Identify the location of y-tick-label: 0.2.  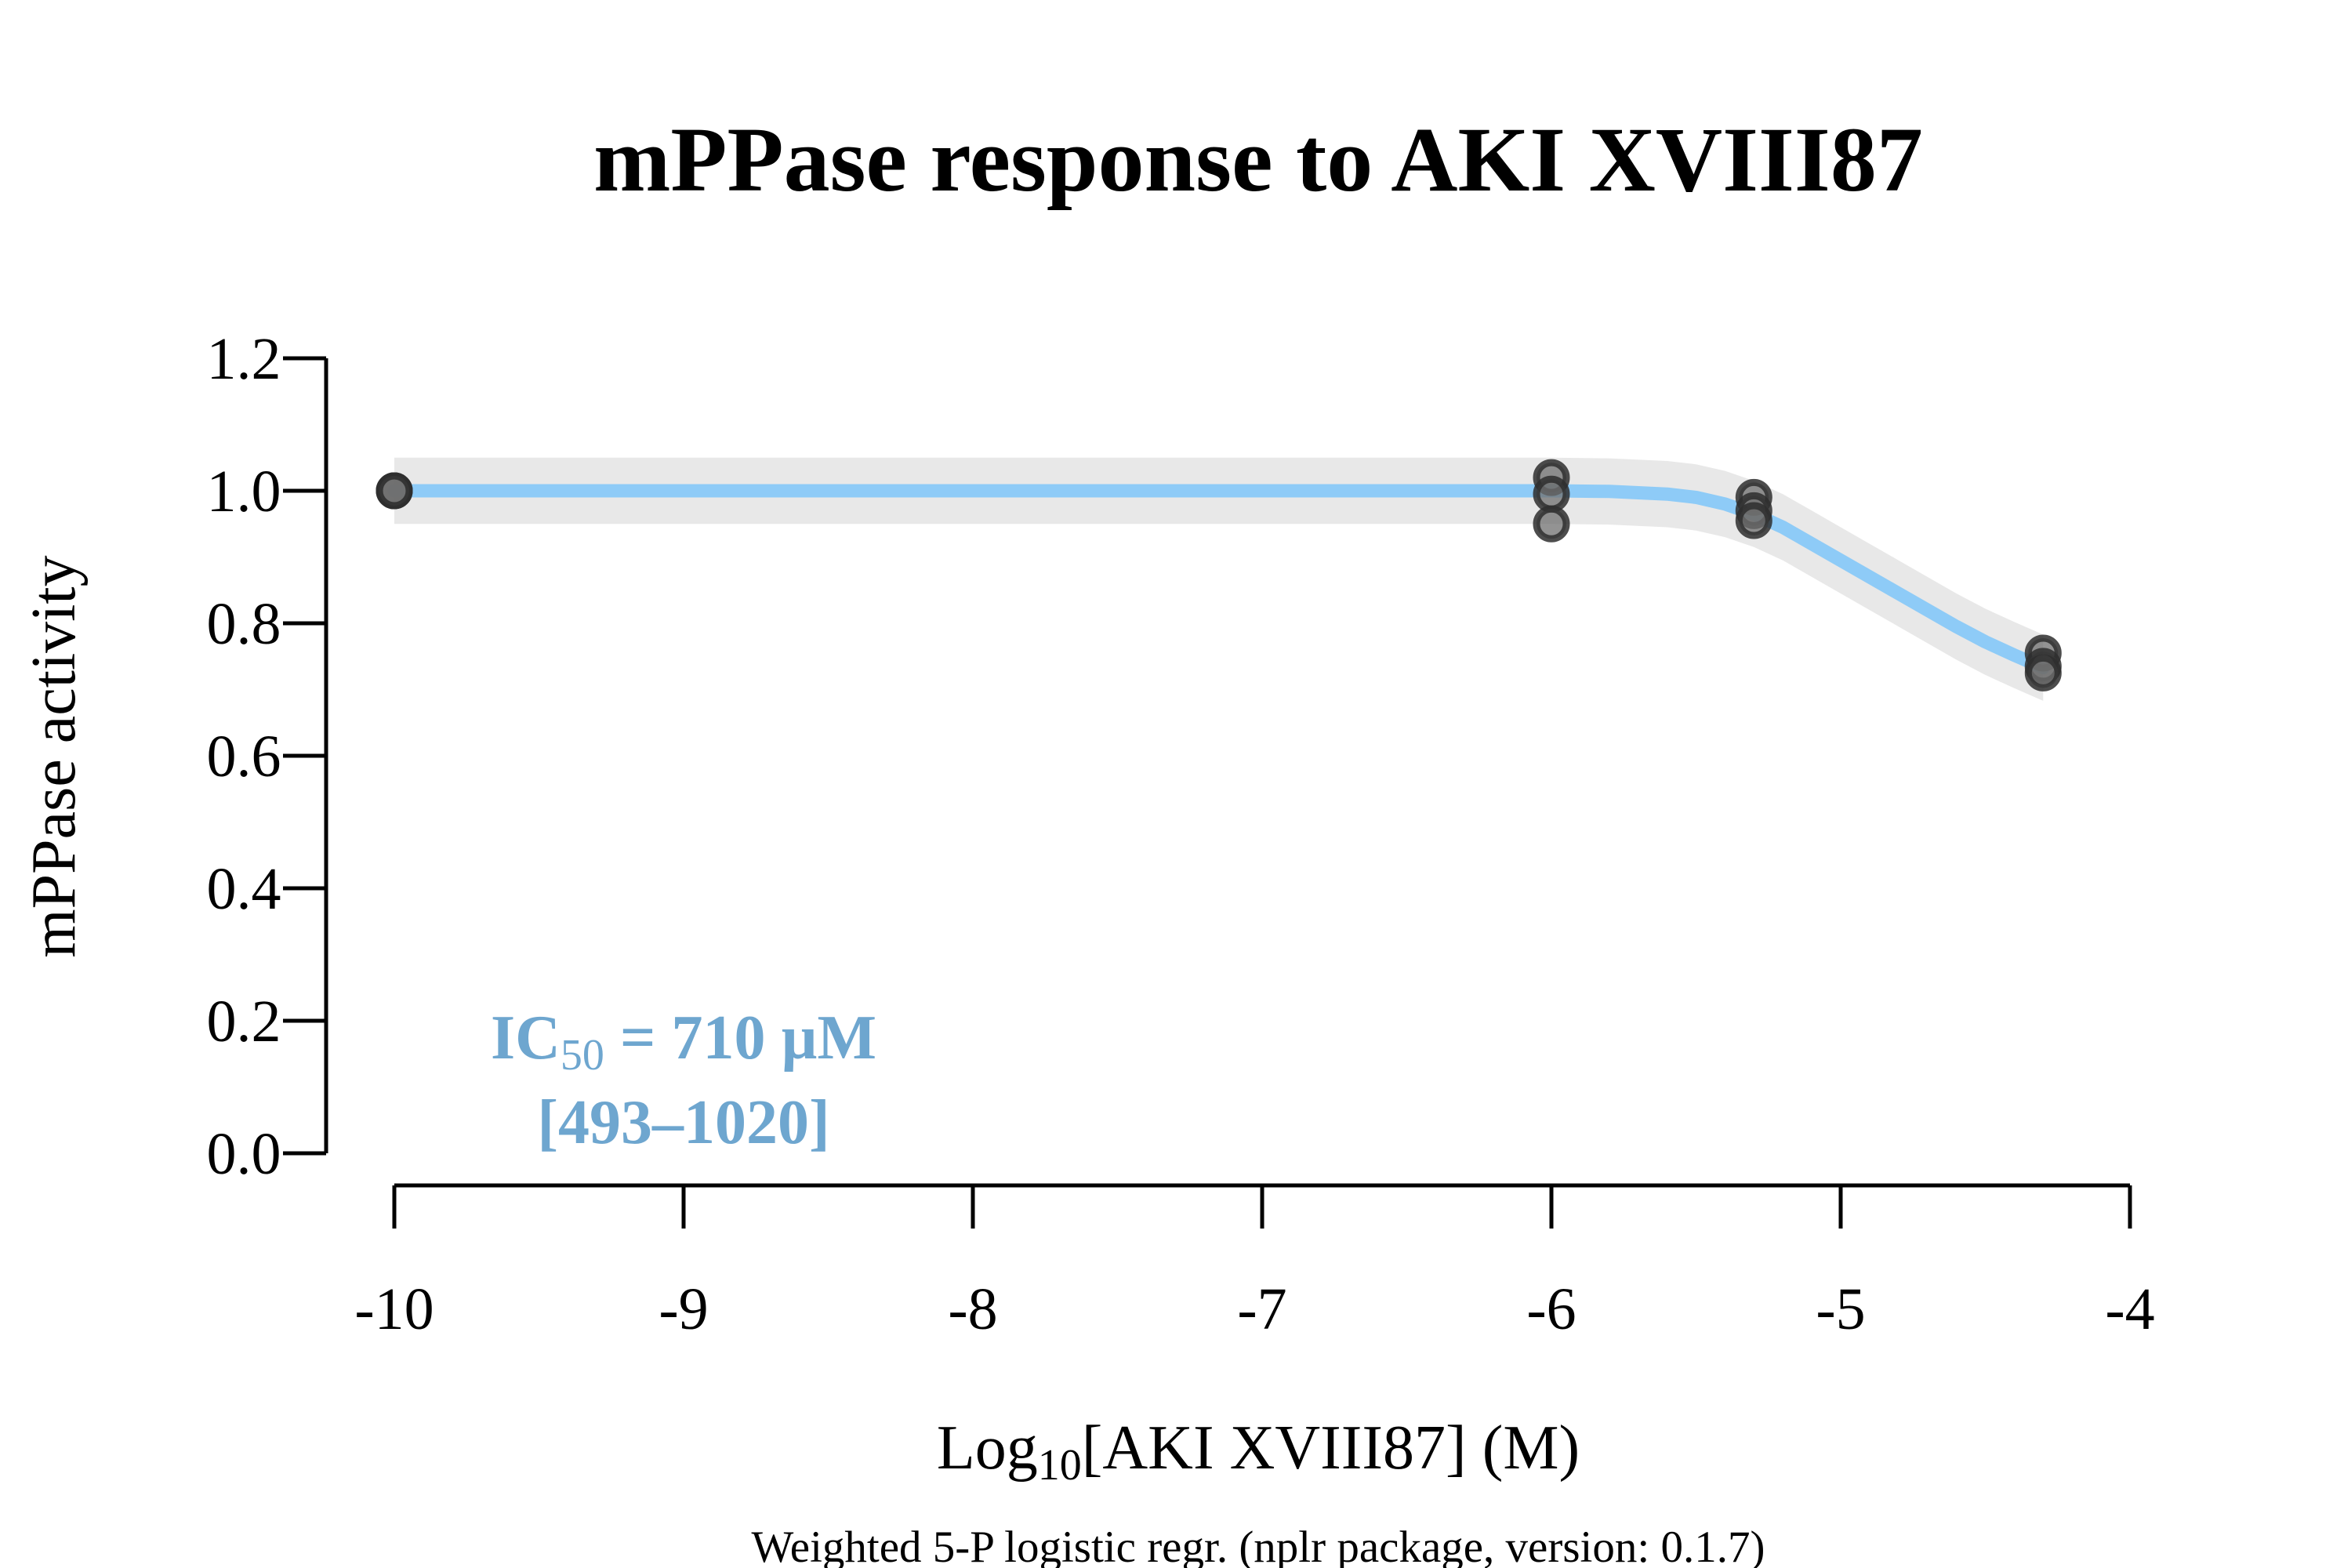
(244, 1021).